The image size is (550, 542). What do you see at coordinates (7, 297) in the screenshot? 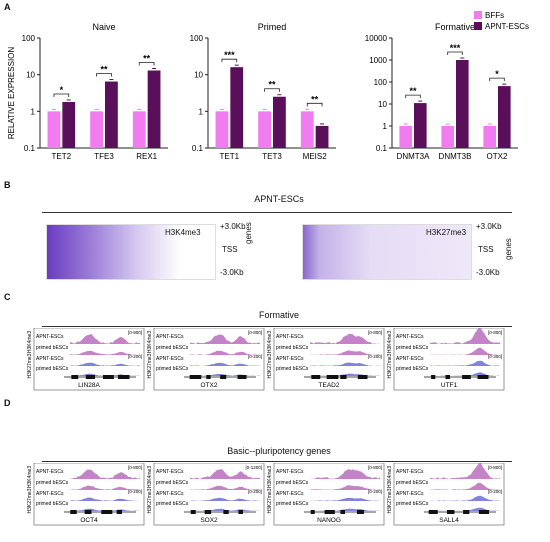
I see `panel-letter-c: C` at bounding box center [7, 297].